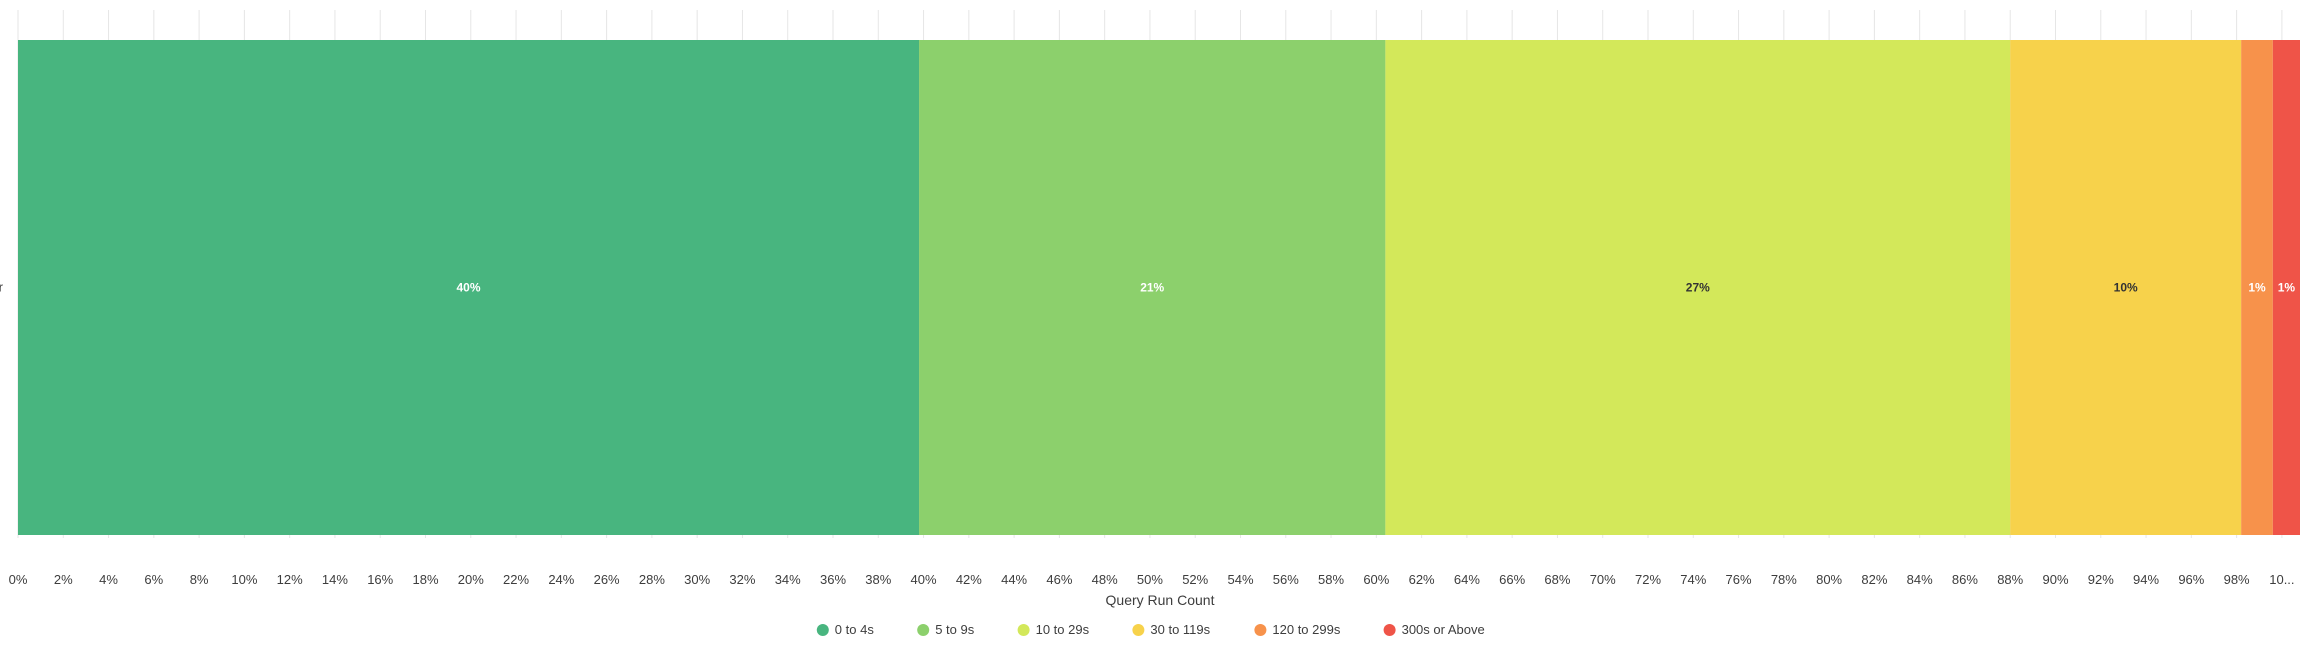  What do you see at coordinates (2101, 579) in the screenshot?
I see `x-tick-label: 92%` at bounding box center [2101, 579].